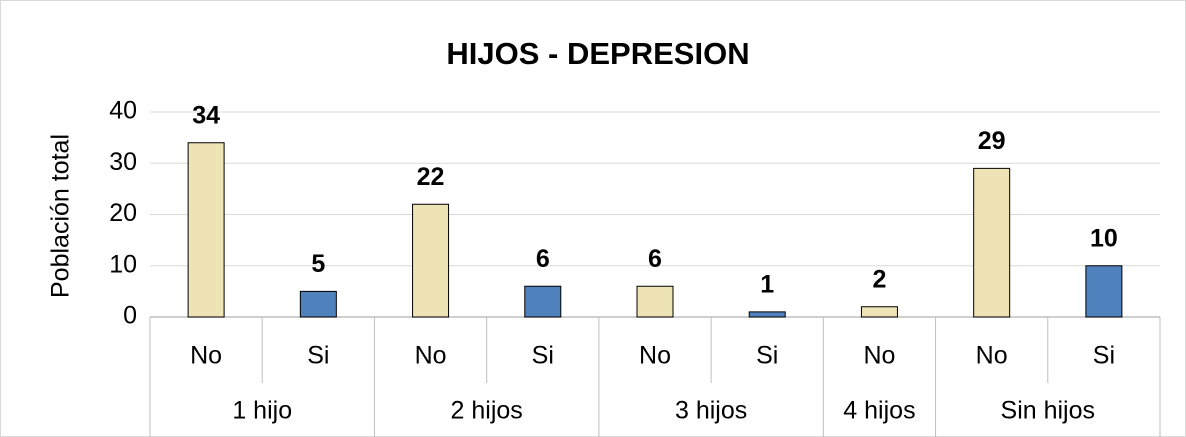 The image size is (1186, 437). I want to click on y-tick-label: 40, so click(123, 111).